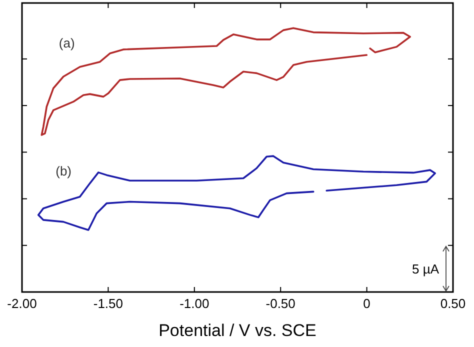 The width and height of the screenshot is (474, 347). Describe the element at coordinates (453, 303) in the screenshot. I see `x-tick-label: 0.50` at that location.